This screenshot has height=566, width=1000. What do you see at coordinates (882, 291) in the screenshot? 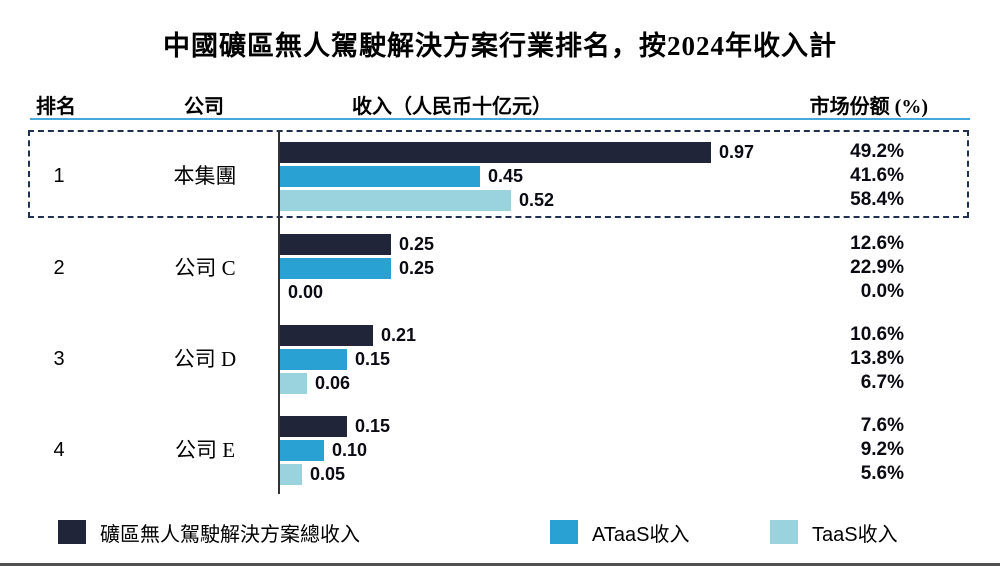
I see `market-share-value: 0.0%` at bounding box center [882, 291].